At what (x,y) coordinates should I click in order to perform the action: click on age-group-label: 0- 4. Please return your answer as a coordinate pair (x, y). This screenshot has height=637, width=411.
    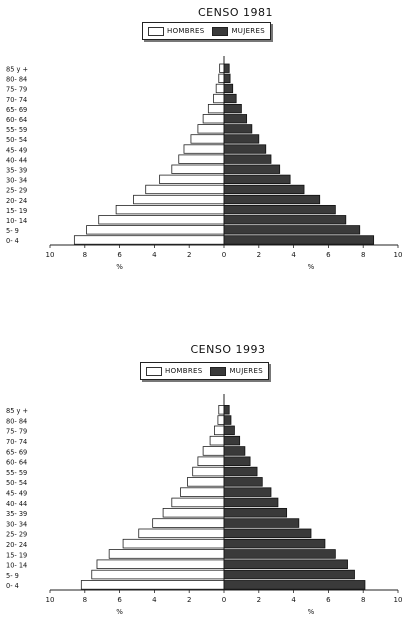
    Looking at the image, I should click on (12, 586).